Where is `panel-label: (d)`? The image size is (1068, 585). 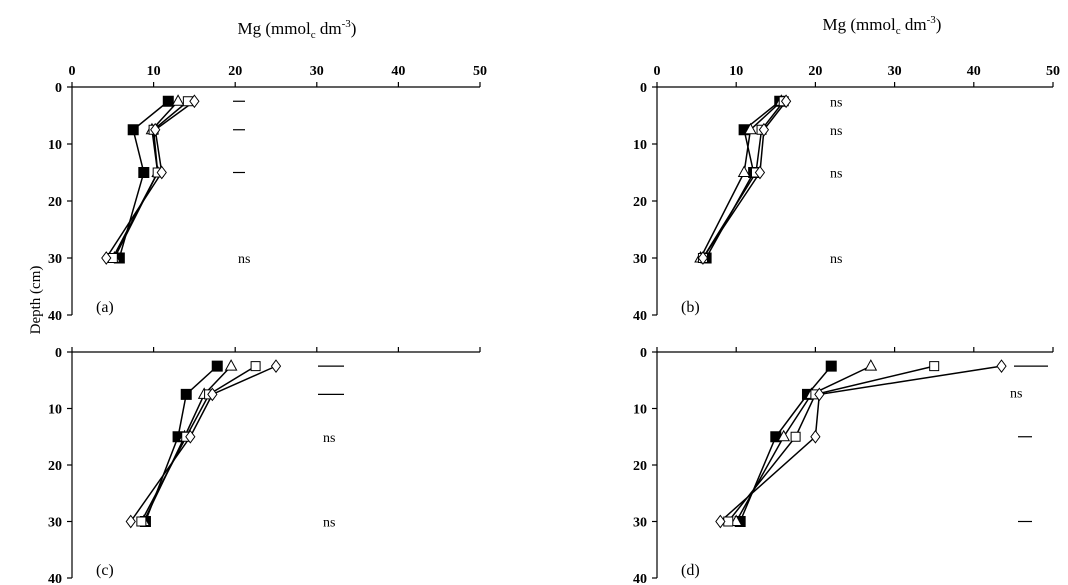 panel-label: (d) is located at coordinates (690, 570).